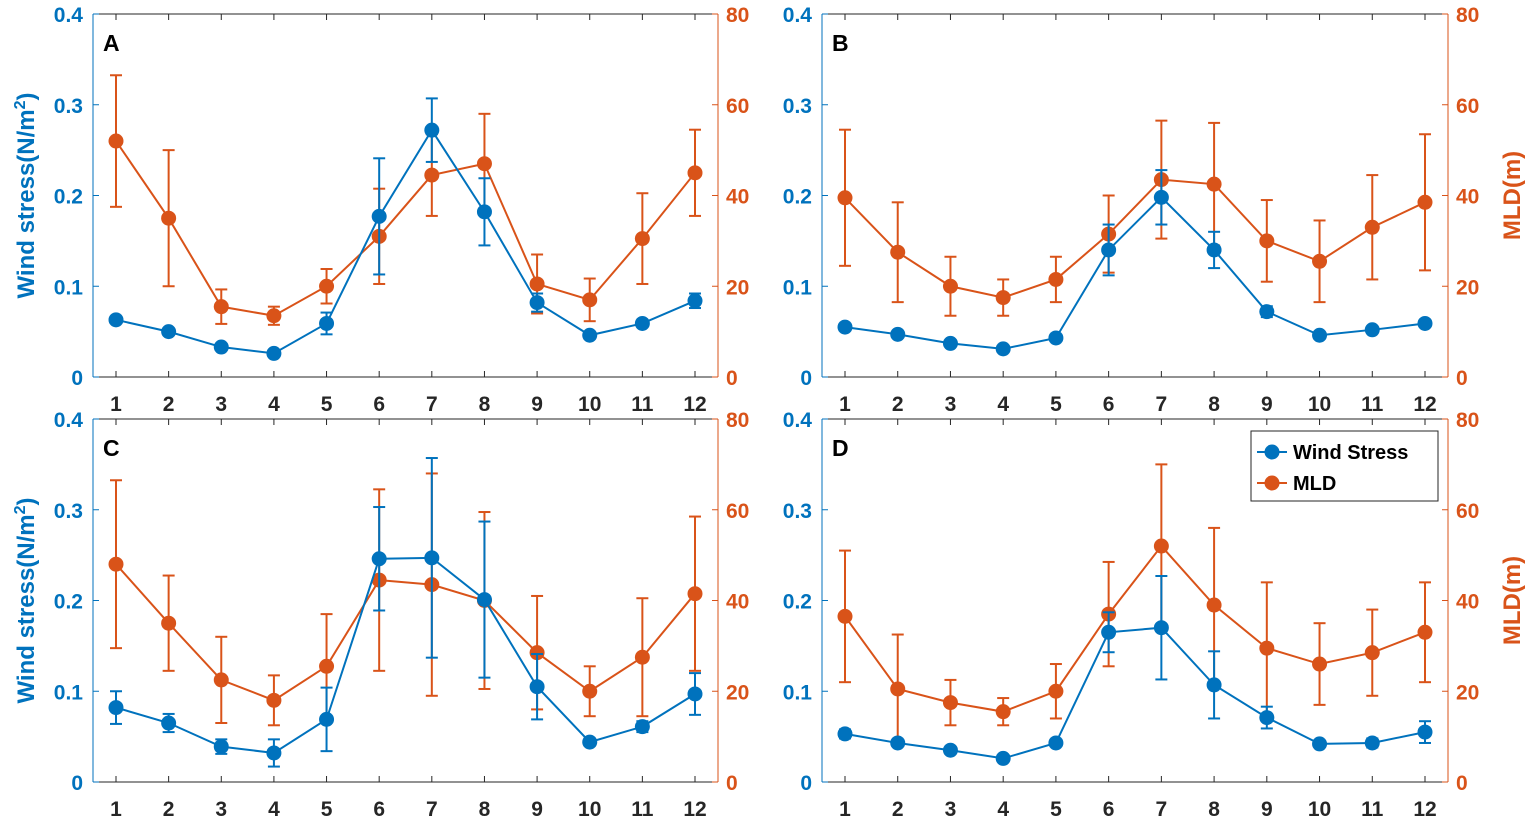 Image resolution: width=1535 pixels, height=821 pixels. I want to click on y-left-tick-label: 0.2, so click(797, 197).